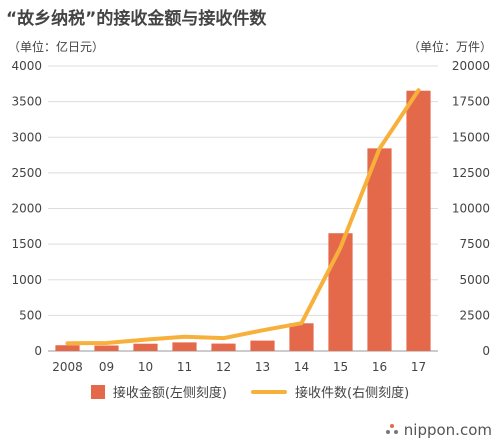 The width and height of the screenshot is (500, 445). I want to click on x-tick-label: 2008, so click(67, 367).